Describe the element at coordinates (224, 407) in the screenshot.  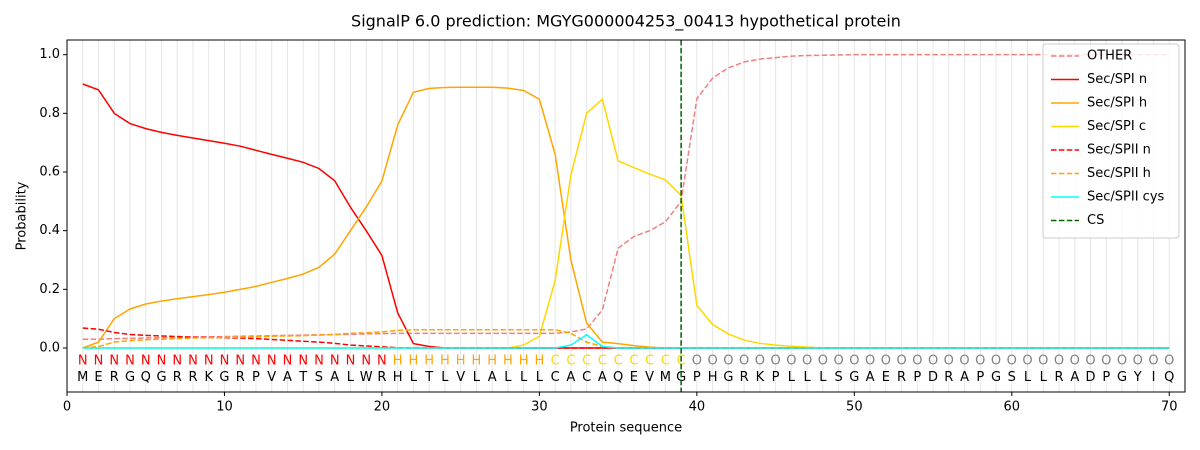
I see `x-tick-label: 10` at that location.